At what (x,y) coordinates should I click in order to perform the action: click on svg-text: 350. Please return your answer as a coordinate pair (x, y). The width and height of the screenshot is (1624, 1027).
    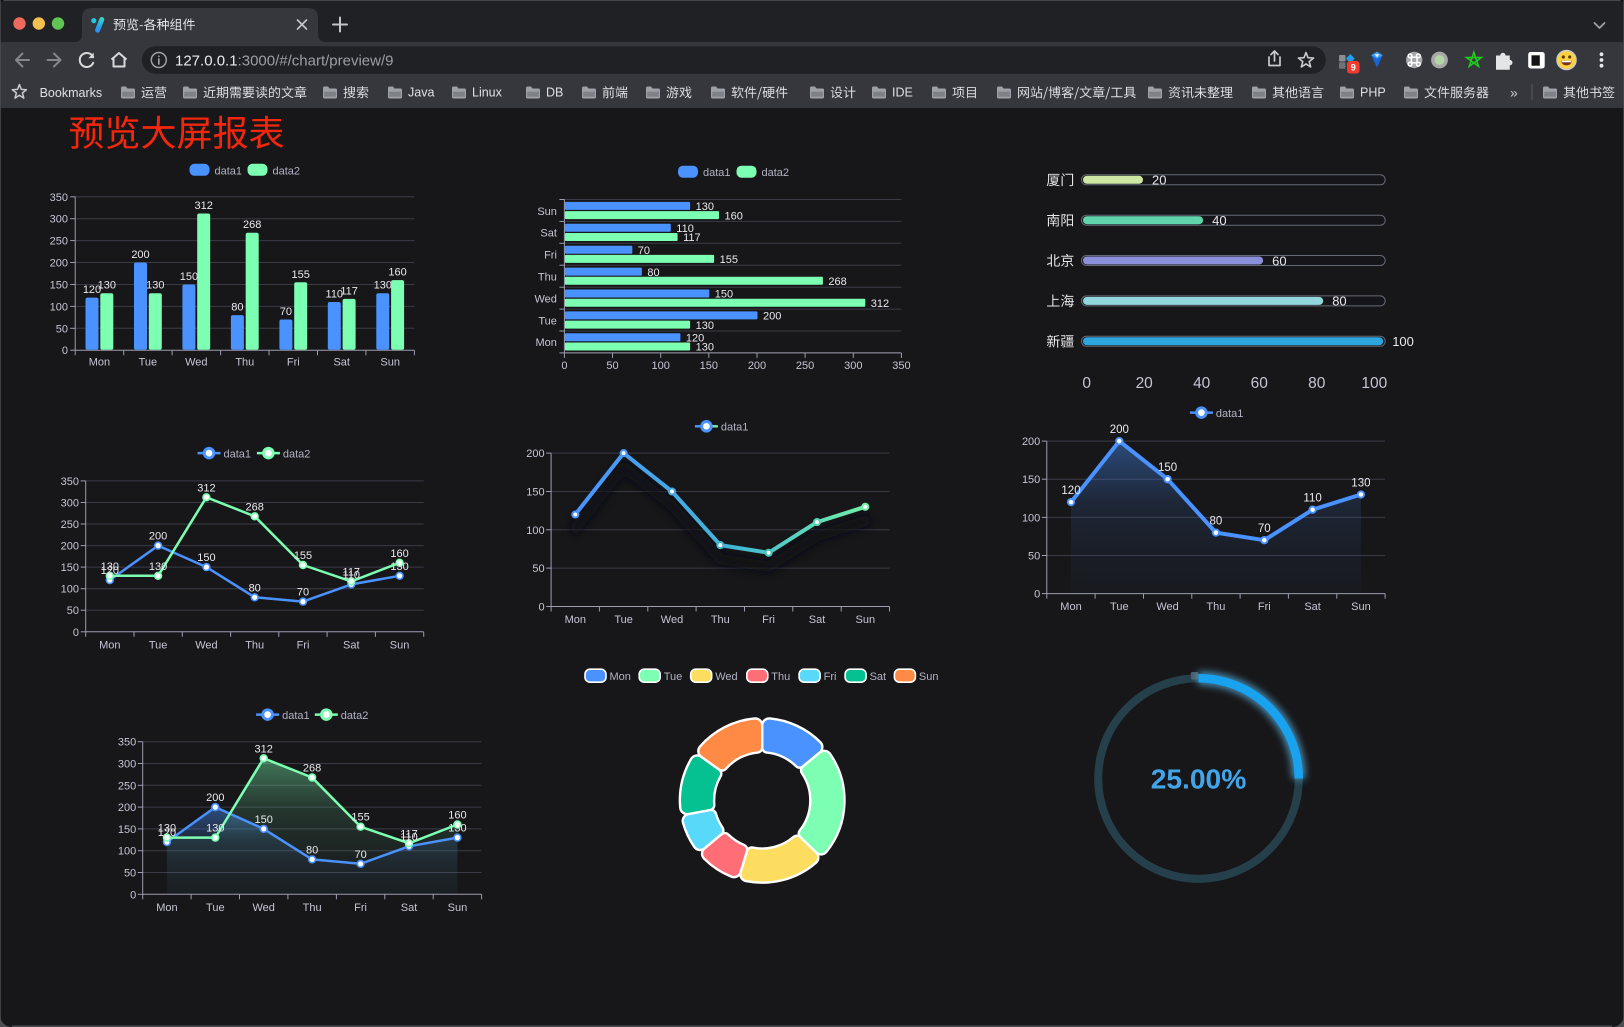
    Looking at the image, I should click on (70, 482).